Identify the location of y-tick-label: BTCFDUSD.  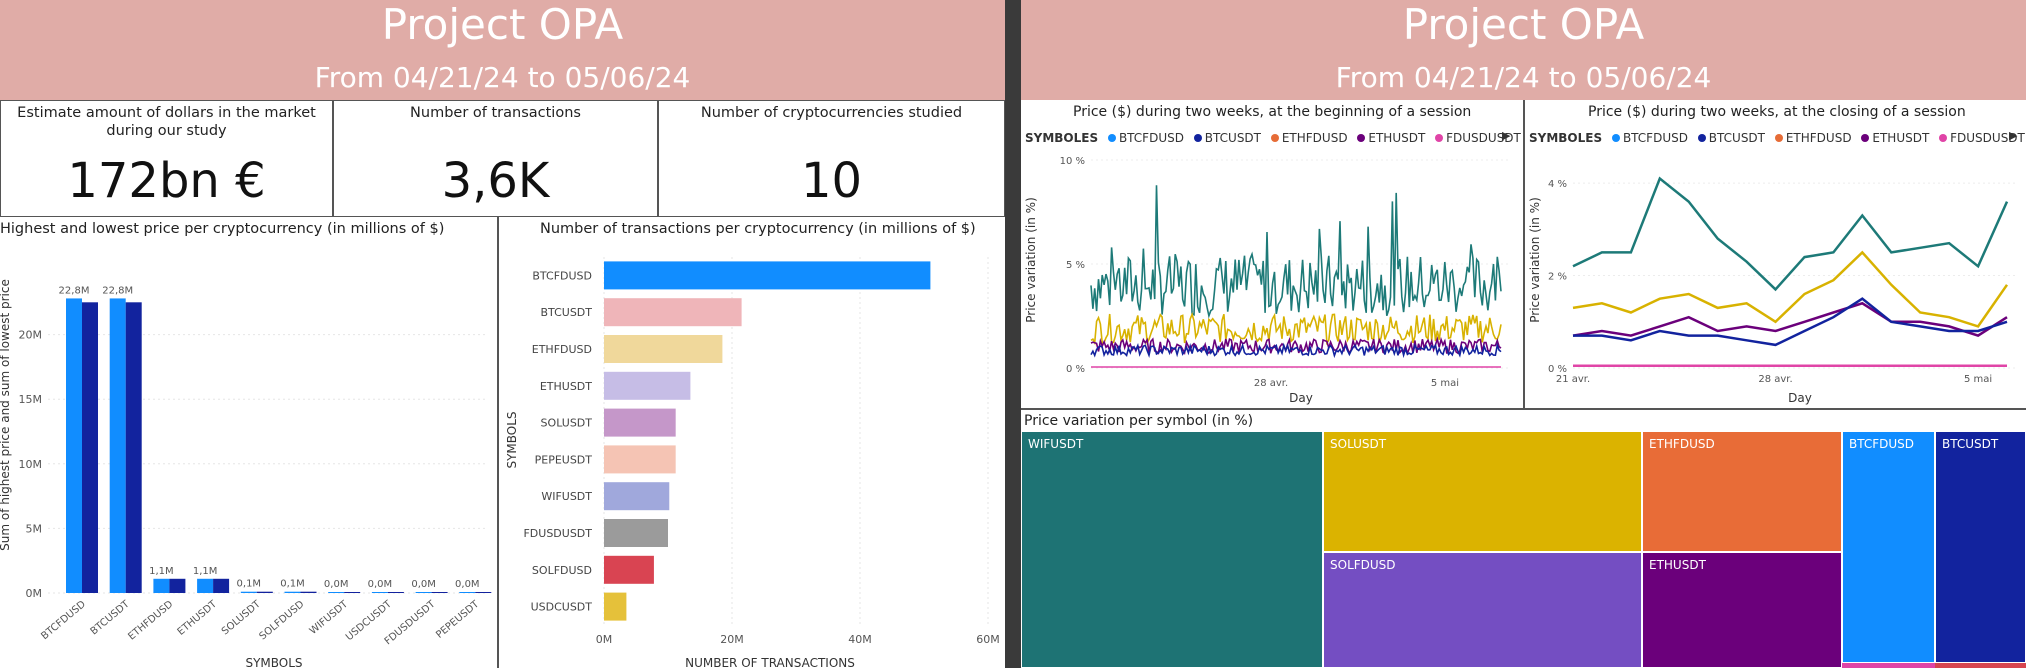
(562, 275).